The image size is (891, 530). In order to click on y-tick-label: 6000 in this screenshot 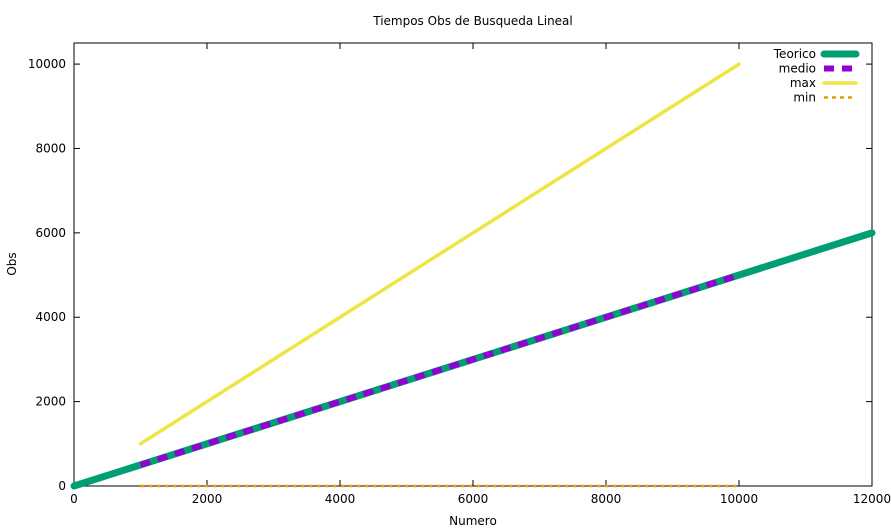, I will do `click(50, 233)`.